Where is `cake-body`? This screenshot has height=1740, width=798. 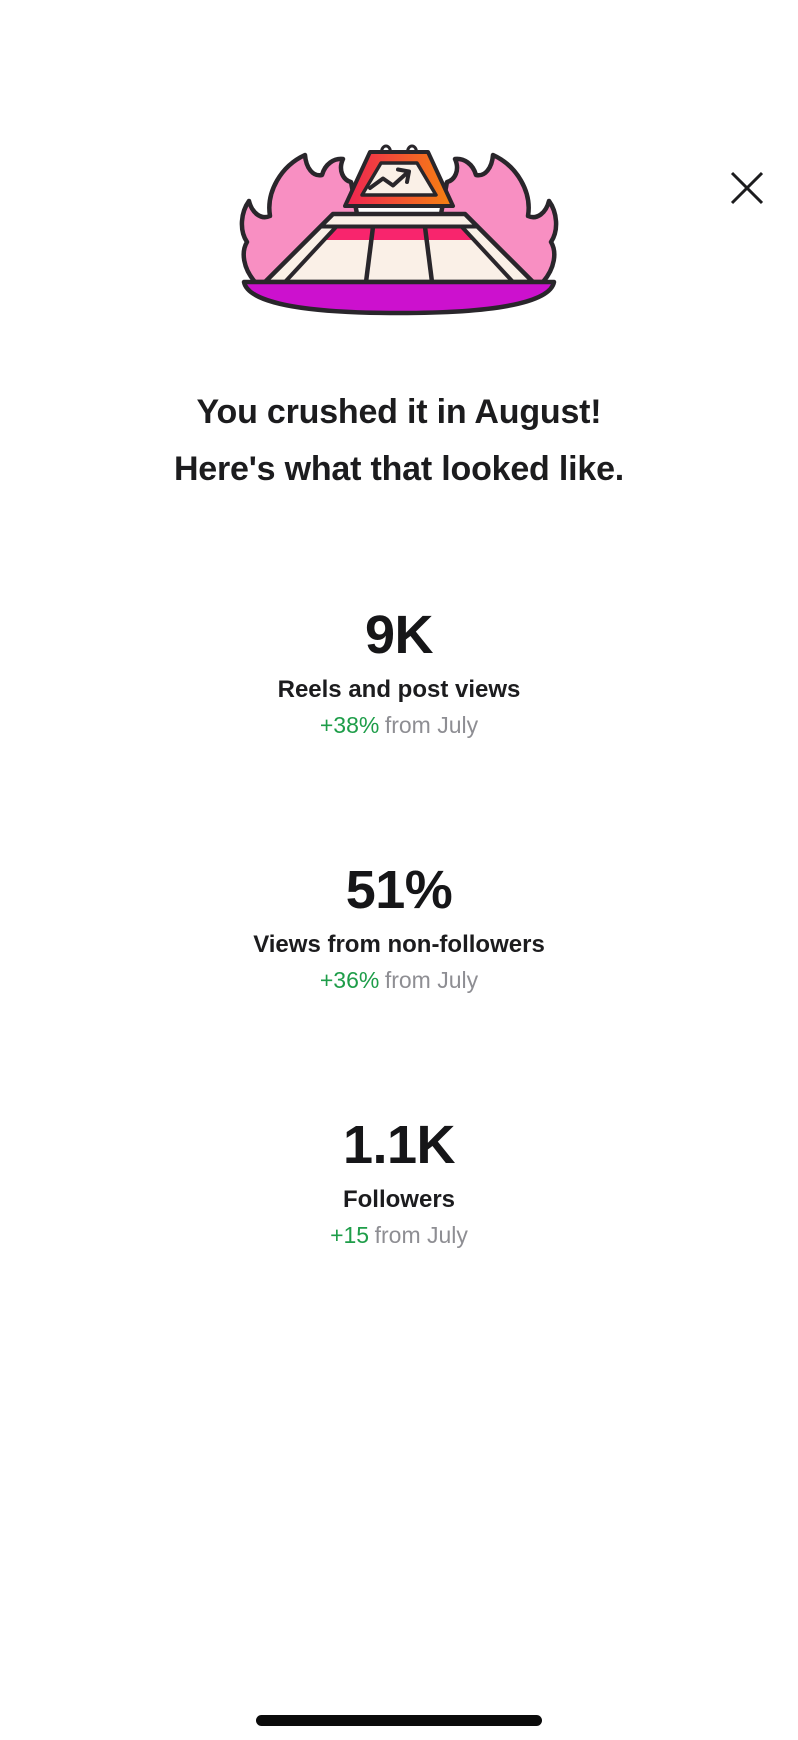 cake-body is located at coordinates (399, 248).